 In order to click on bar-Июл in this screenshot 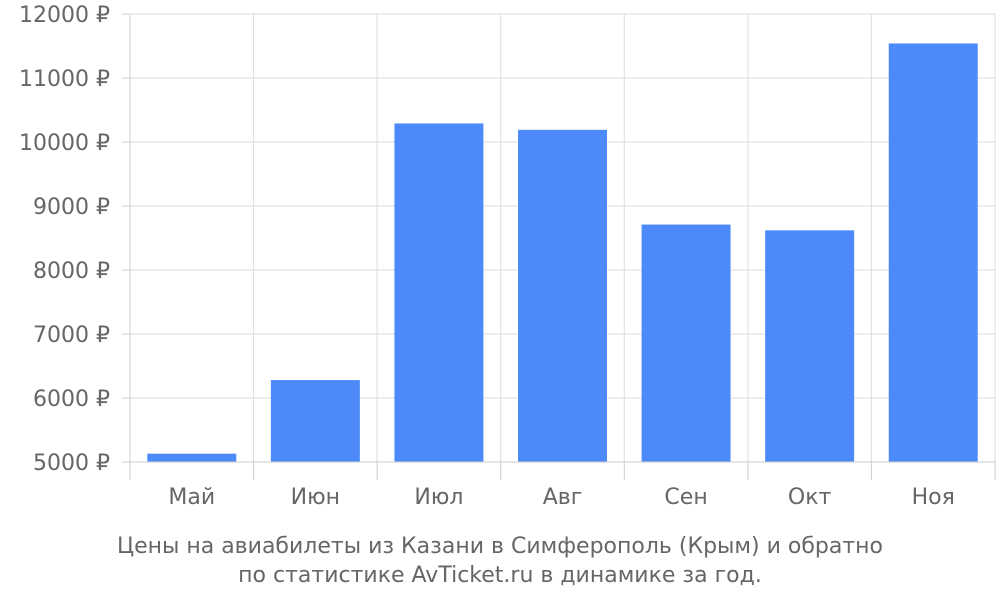, I will do `click(439, 292)`.